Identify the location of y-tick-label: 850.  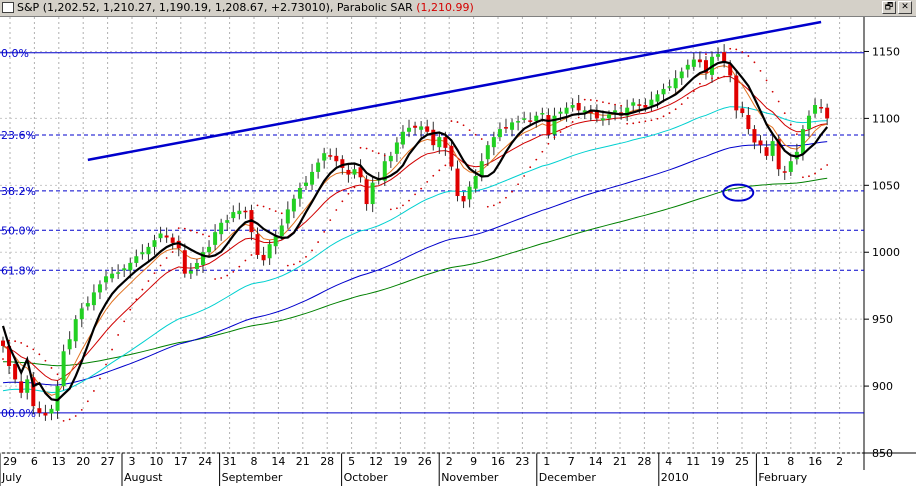
(882, 453).